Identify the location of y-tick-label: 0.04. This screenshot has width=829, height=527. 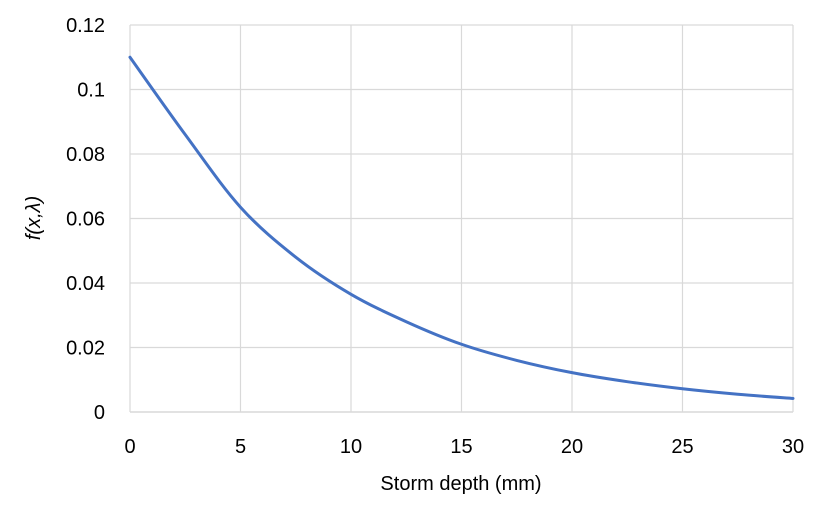
(85, 284).